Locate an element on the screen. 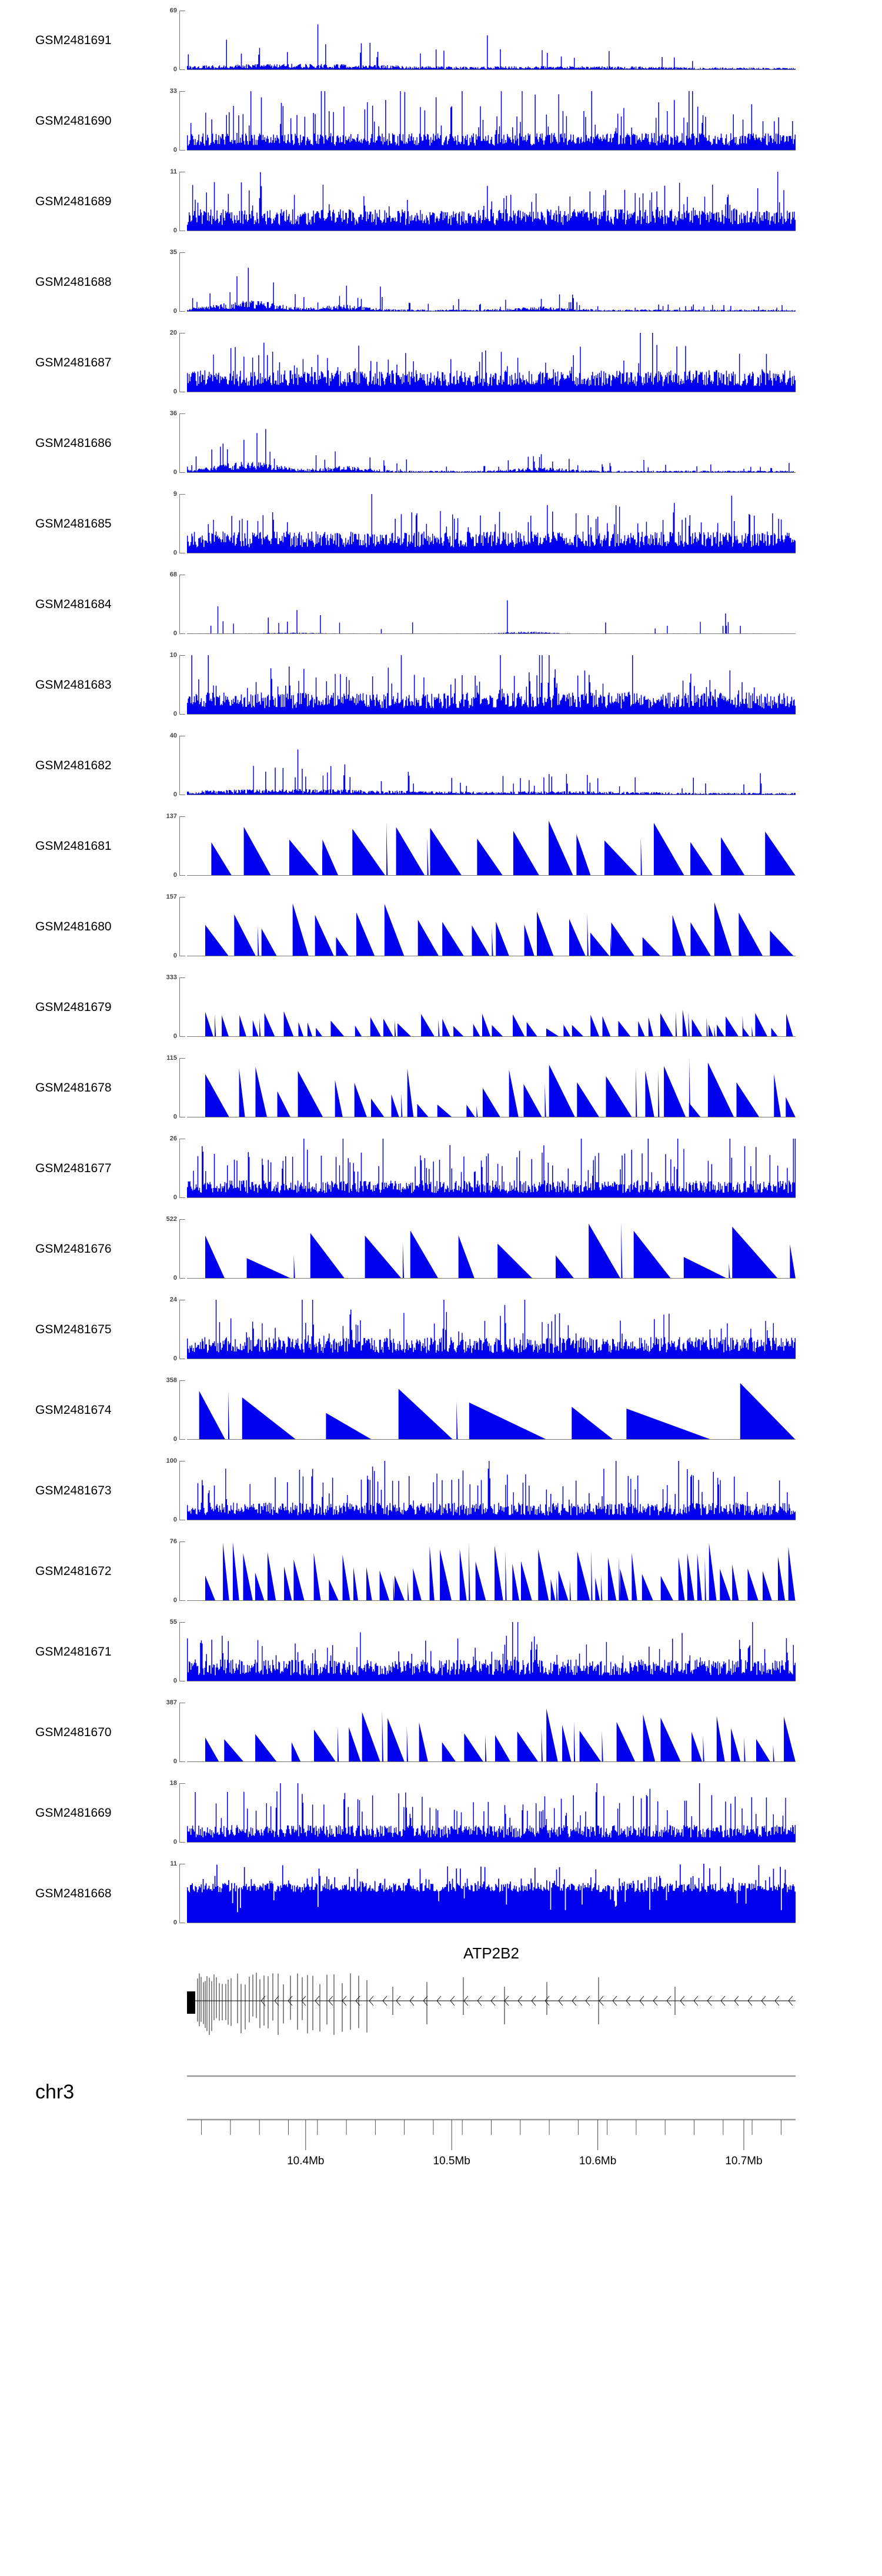 The height and width of the screenshot is (2576, 882). track-label: GSM2481681 is located at coordinates (73, 846).